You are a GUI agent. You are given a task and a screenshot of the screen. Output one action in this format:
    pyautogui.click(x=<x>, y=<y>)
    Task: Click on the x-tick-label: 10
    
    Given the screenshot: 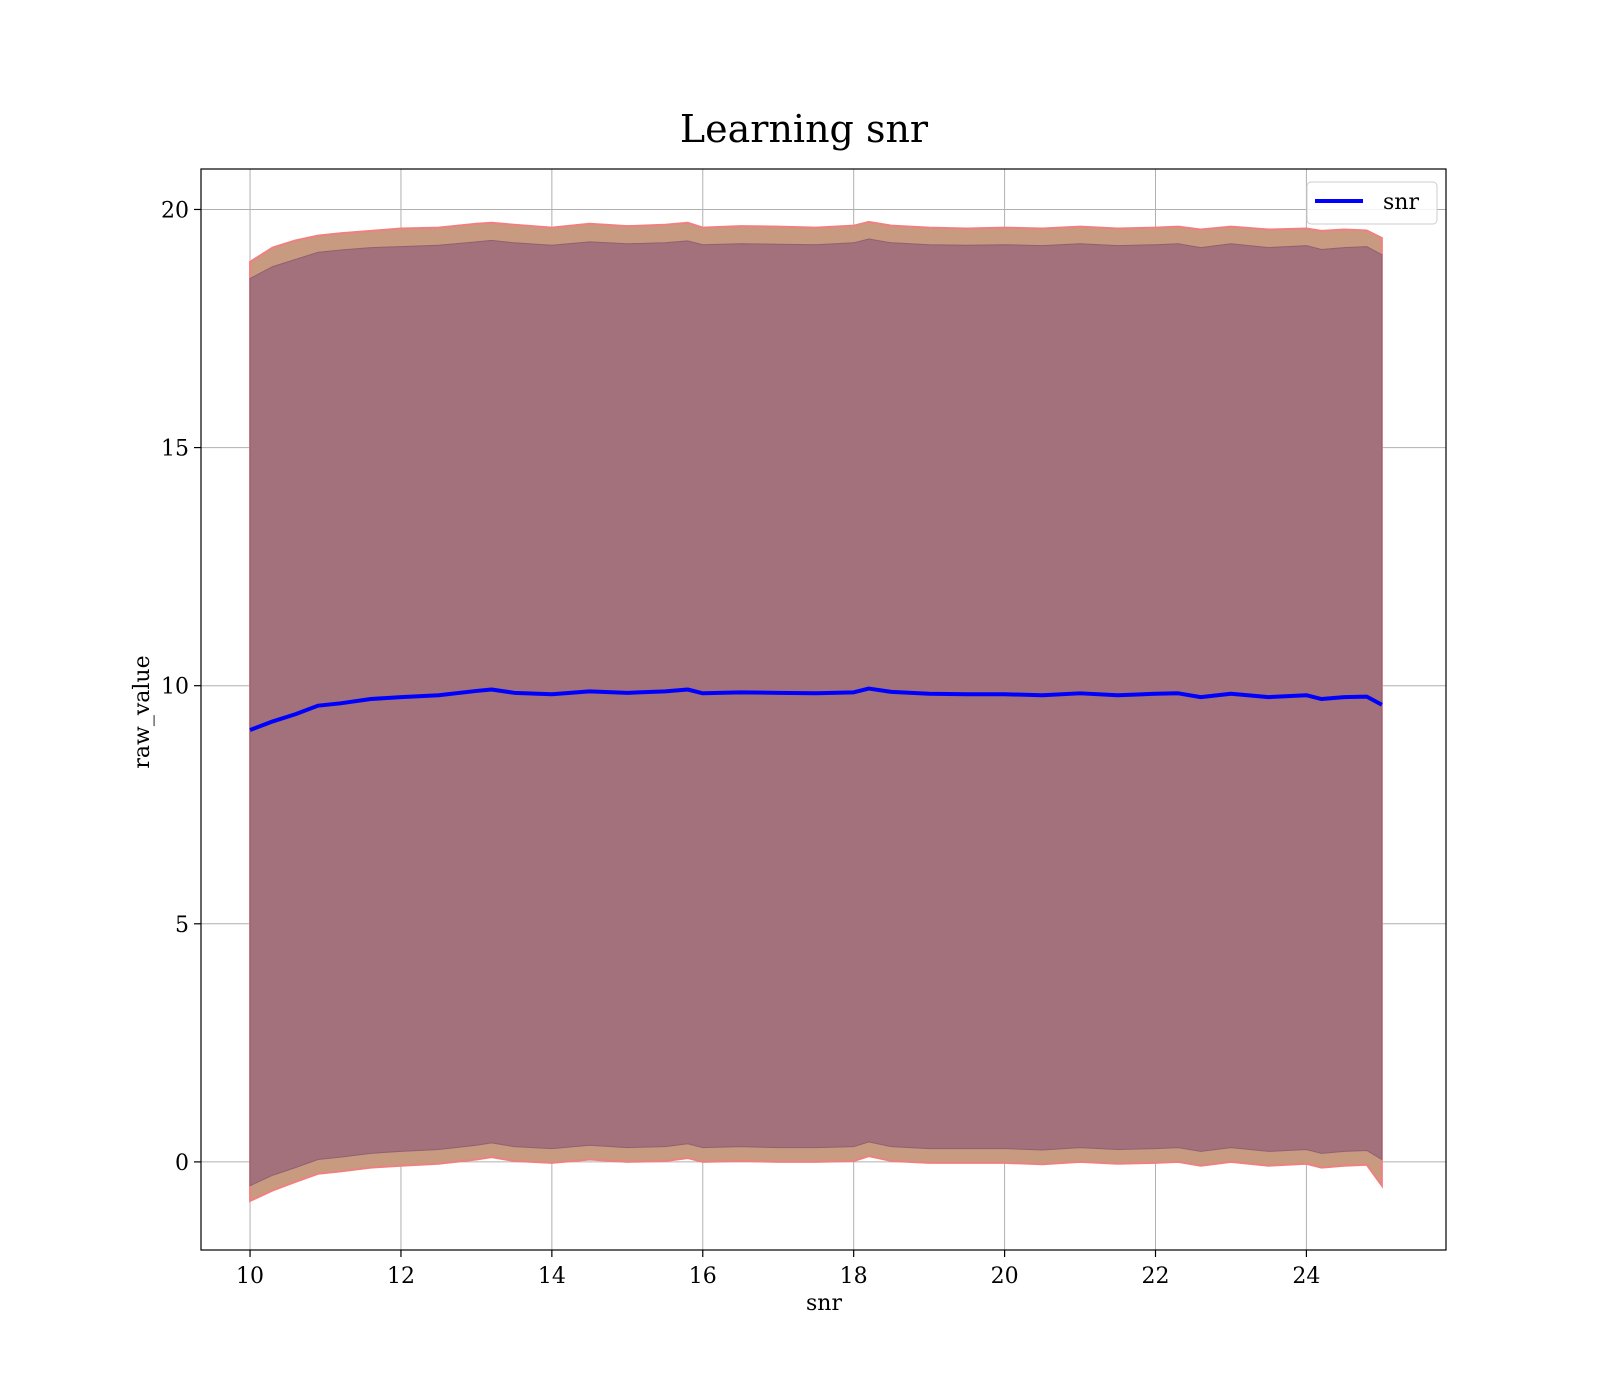 What is the action you would take?
    pyautogui.click(x=250, y=1276)
    